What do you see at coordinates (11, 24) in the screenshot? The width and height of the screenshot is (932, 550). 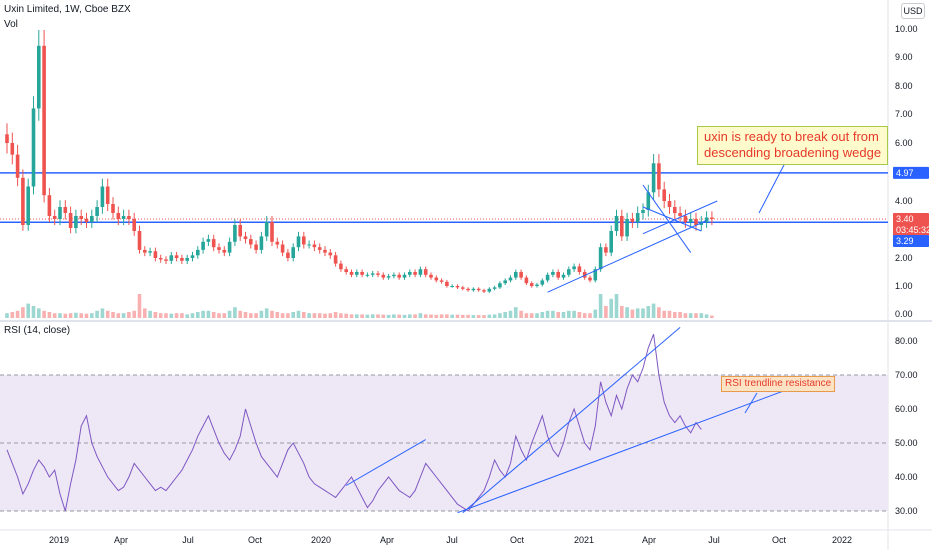 I see `volume-legend: Vol` at bounding box center [11, 24].